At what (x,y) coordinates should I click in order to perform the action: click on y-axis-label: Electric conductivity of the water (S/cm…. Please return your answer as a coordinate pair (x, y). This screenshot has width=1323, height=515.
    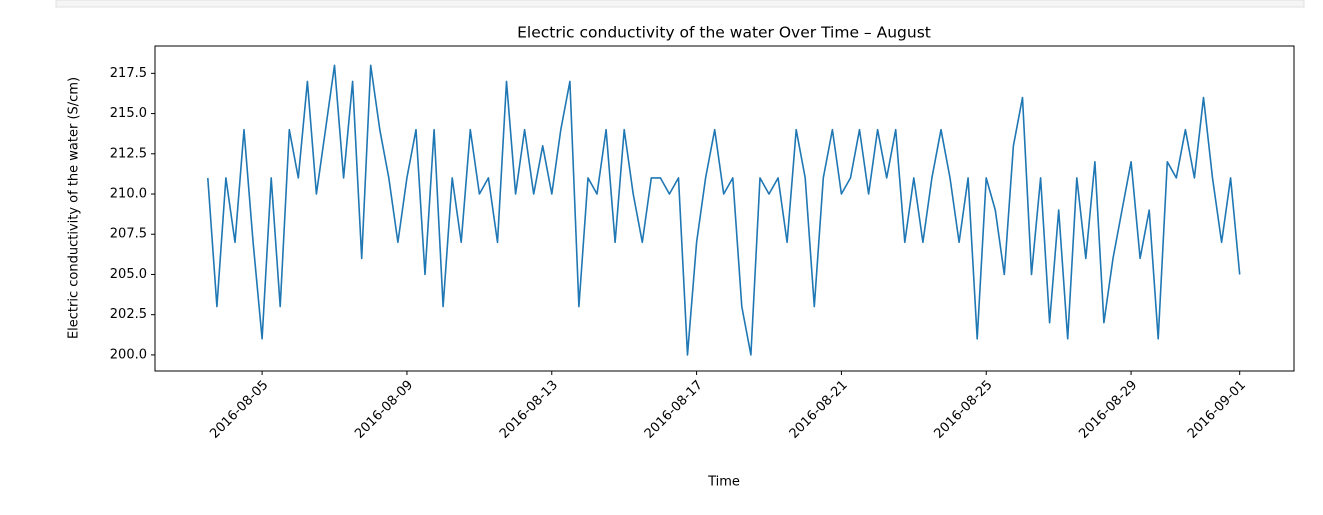
    Looking at the image, I should click on (74, 208).